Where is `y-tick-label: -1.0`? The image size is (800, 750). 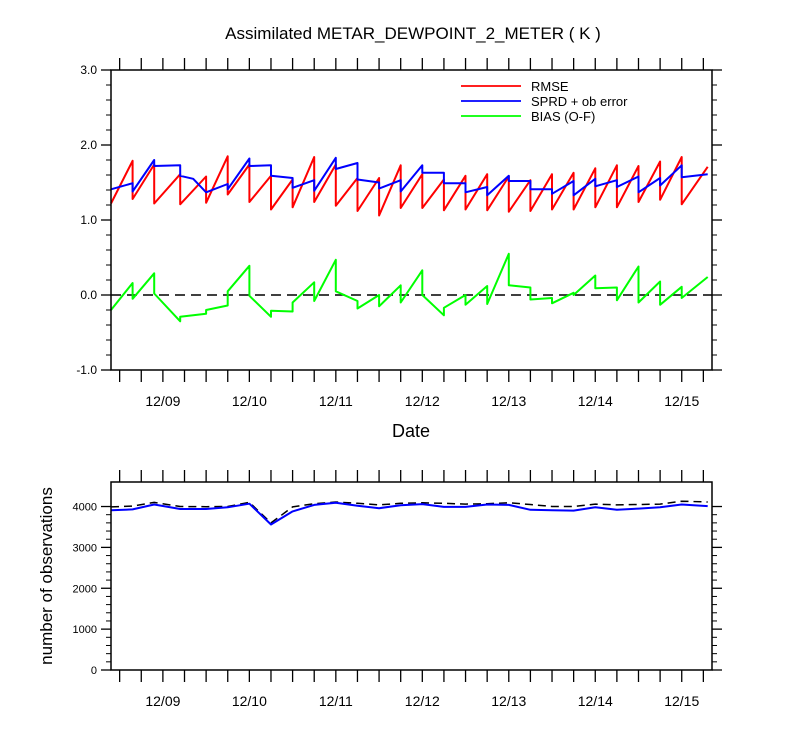
y-tick-label: -1.0 is located at coordinates (86, 370).